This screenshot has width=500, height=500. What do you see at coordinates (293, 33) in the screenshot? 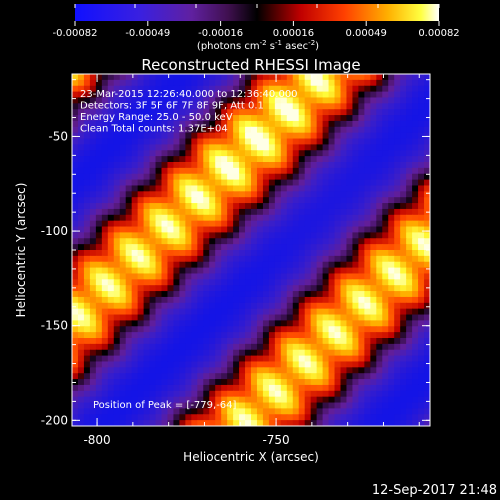
I see `colorbar-tick-label: 0.00016` at bounding box center [293, 33].